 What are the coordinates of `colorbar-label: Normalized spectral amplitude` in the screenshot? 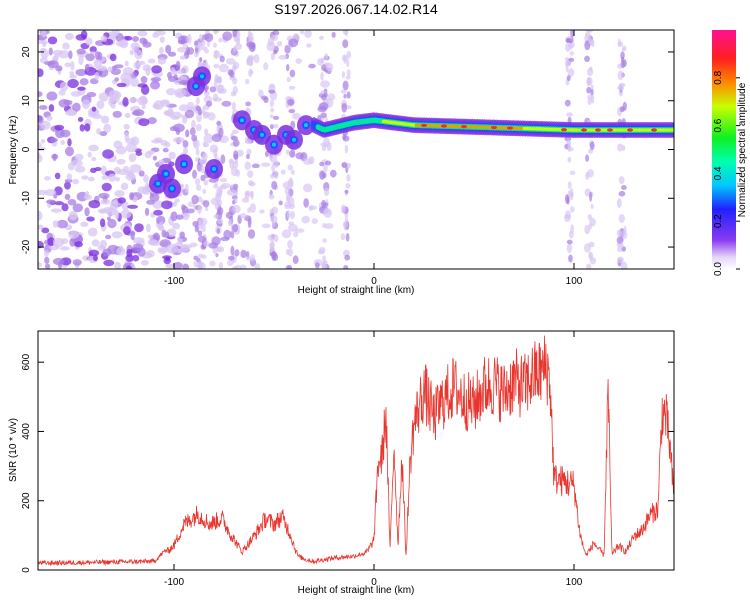 It's located at (742, 149).